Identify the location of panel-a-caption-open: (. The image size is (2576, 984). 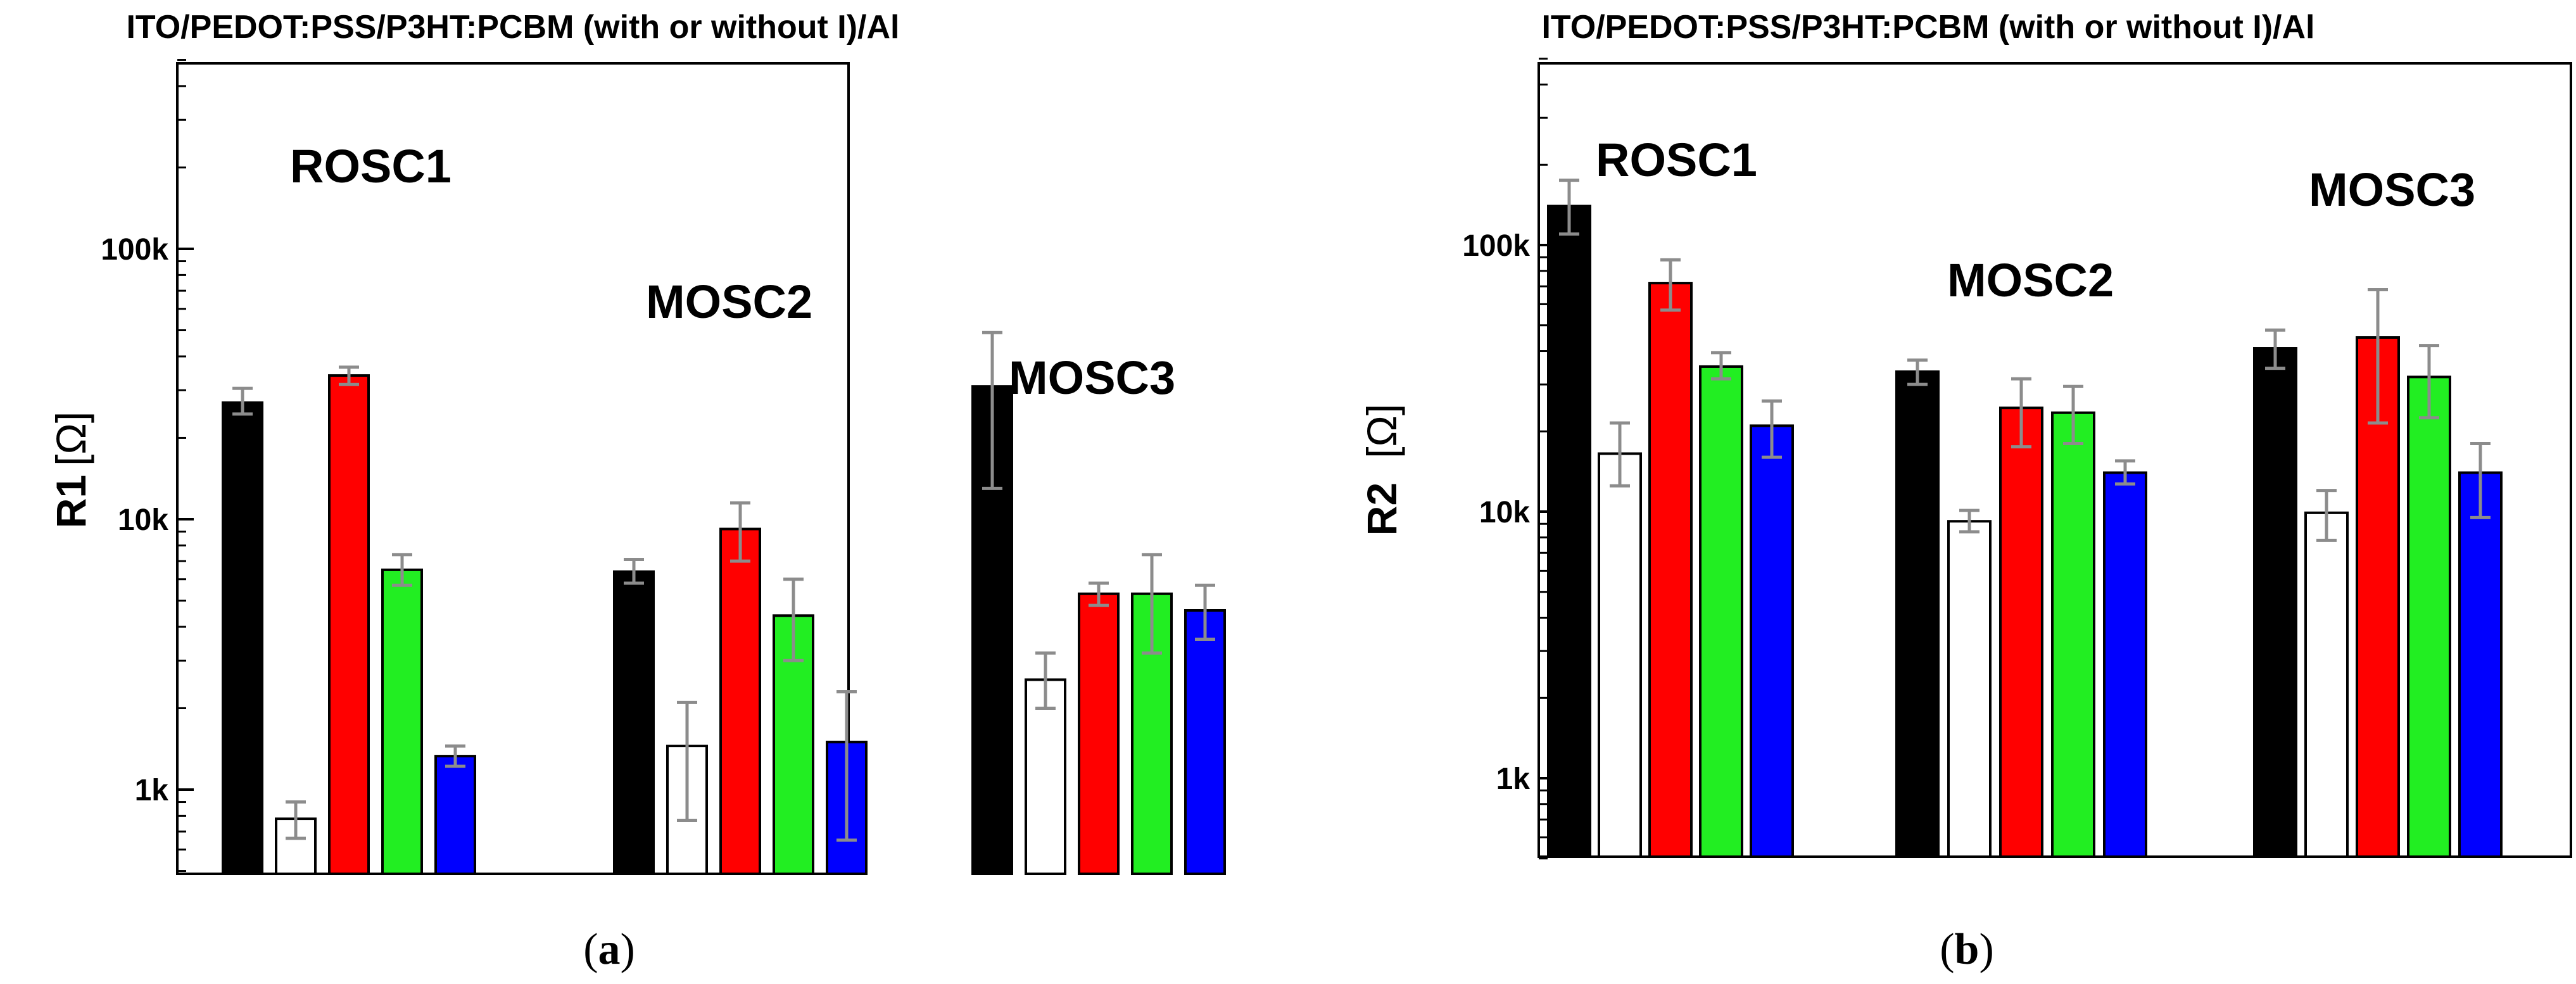
(590, 949).